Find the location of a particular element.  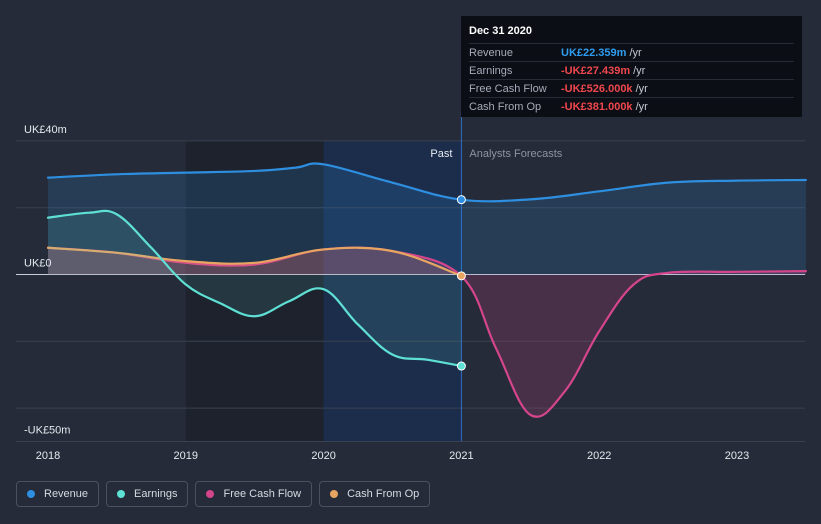

tooltip-label: Revenue is located at coordinates (491, 52).